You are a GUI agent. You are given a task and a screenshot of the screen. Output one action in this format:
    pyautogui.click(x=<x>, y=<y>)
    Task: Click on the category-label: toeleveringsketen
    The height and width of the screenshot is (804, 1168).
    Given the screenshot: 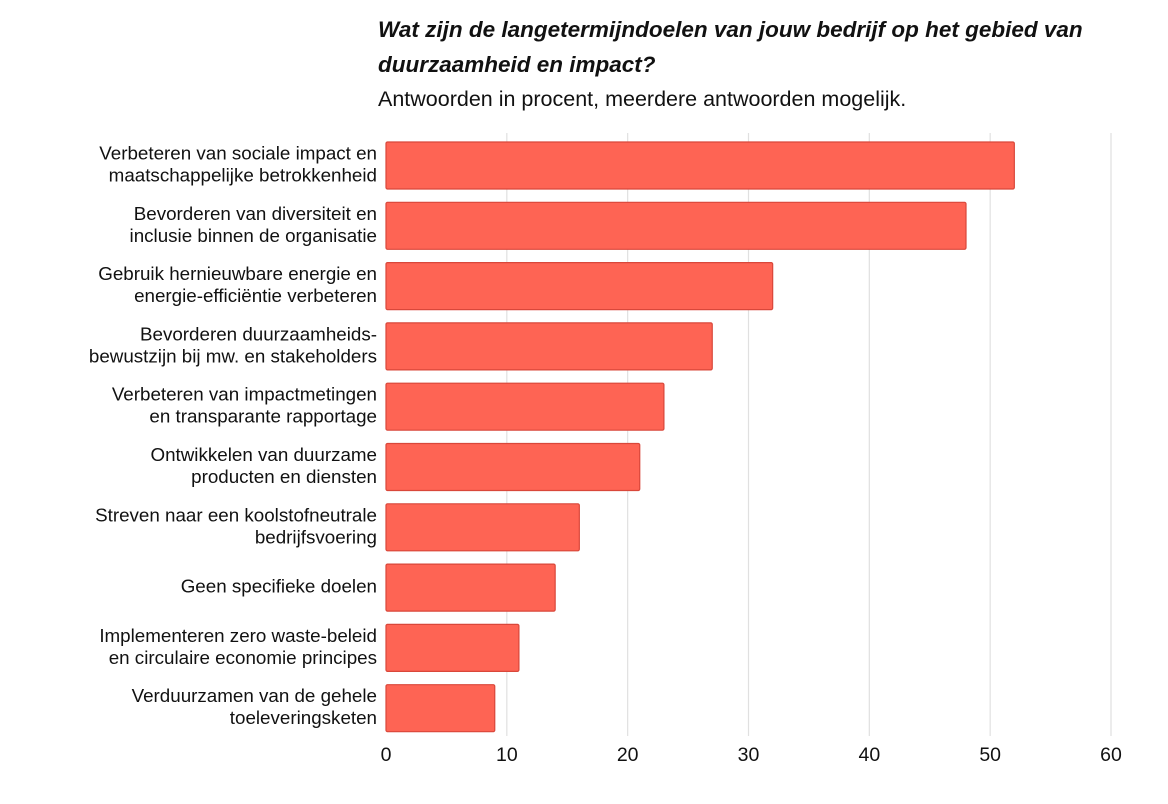 What is the action you would take?
    pyautogui.click(x=303, y=717)
    